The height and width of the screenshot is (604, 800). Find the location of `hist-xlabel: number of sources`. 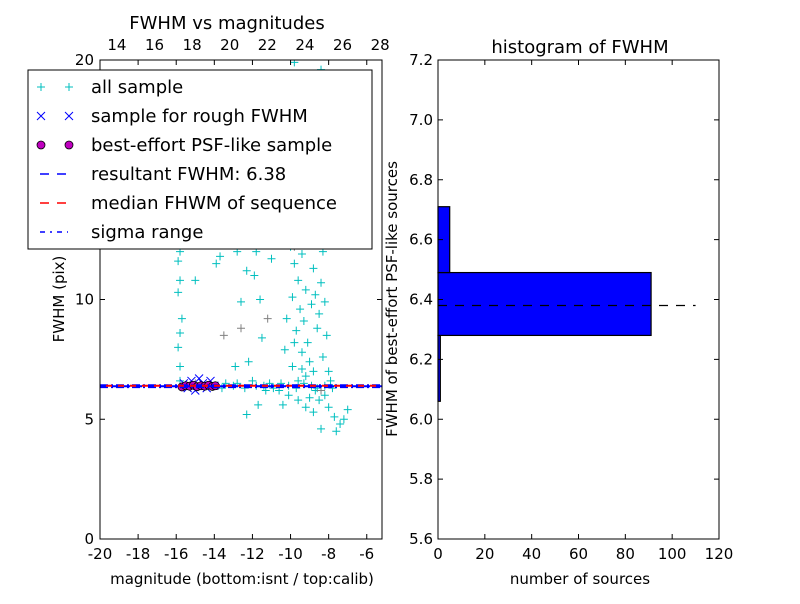

hist-xlabel: number of sources is located at coordinates (580, 579).